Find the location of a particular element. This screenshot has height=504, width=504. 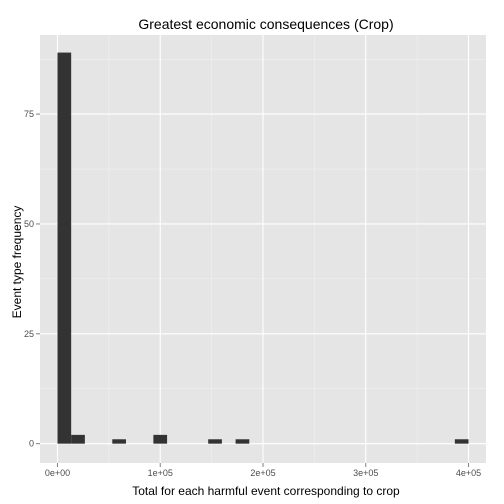

x-tick-label: 0e+00 is located at coordinates (57, 473).